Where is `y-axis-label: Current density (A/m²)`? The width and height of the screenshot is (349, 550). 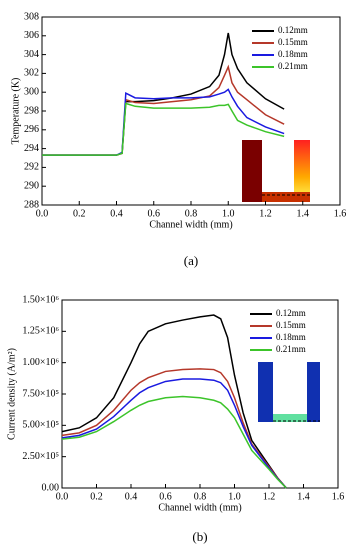
y-axis-label: Current density (A/m²) is located at coordinates (11, 394).